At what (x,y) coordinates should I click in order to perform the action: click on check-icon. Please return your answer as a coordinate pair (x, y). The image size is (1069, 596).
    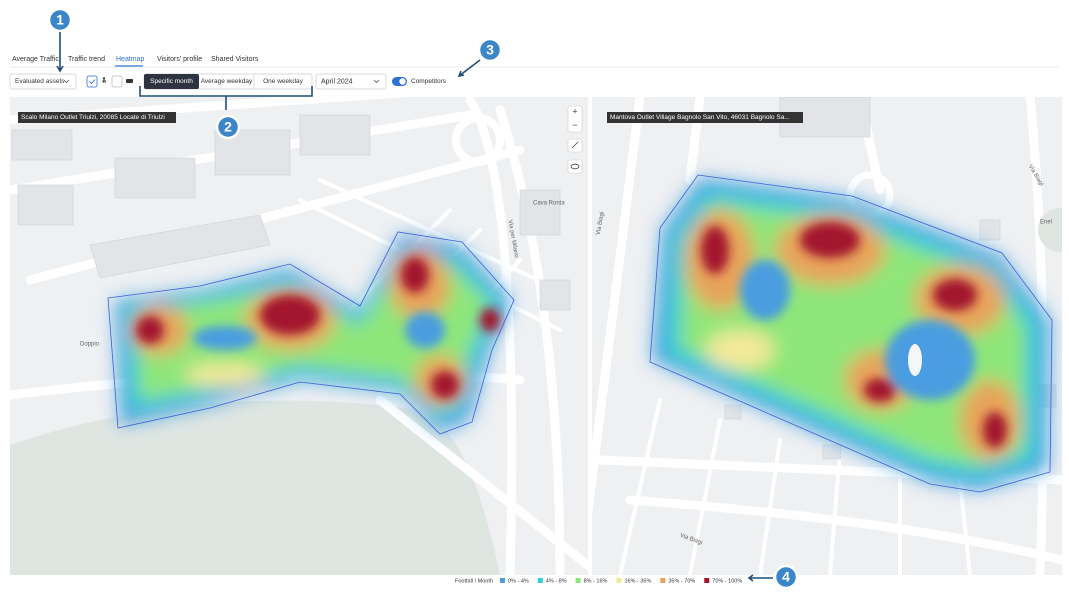
    Looking at the image, I should click on (92, 82).